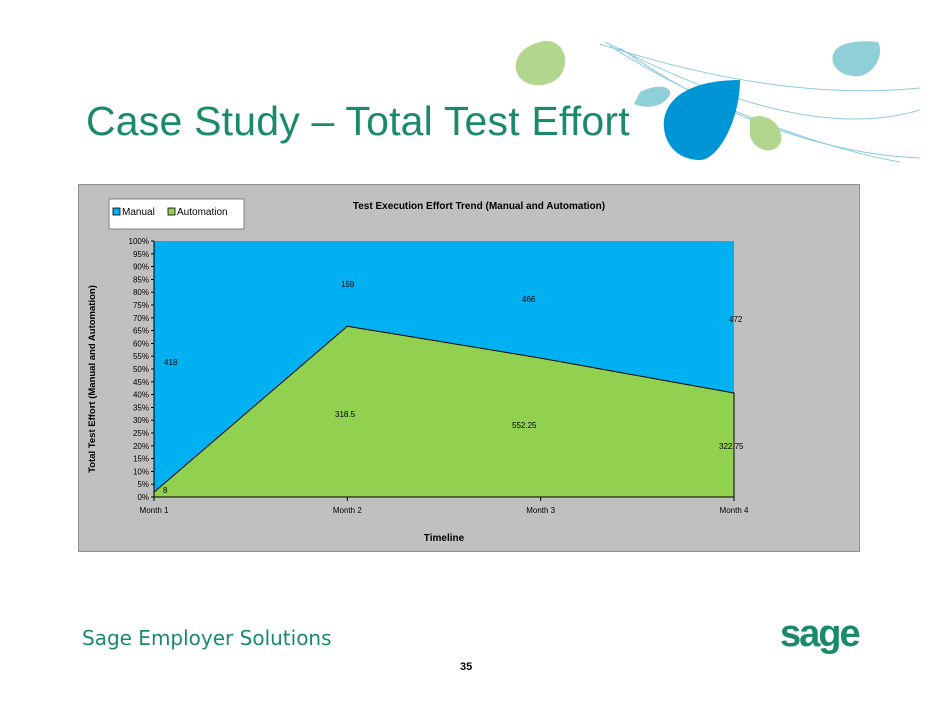 This screenshot has width=942, height=728. What do you see at coordinates (141, 343) in the screenshot?
I see `y-tick-label: 60%` at bounding box center [141, 343].